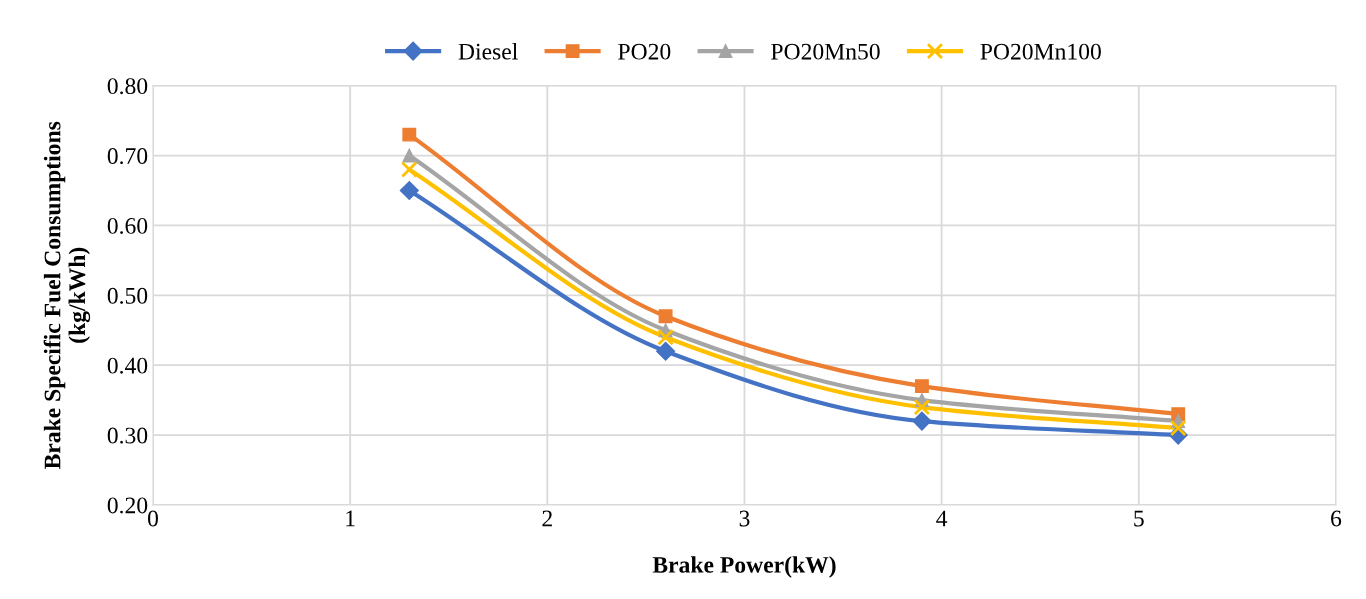 Image resolution: width=1366 pixels, height=599 pixels. I want to click on y-tick-label: 0.70, so click(127, 156).